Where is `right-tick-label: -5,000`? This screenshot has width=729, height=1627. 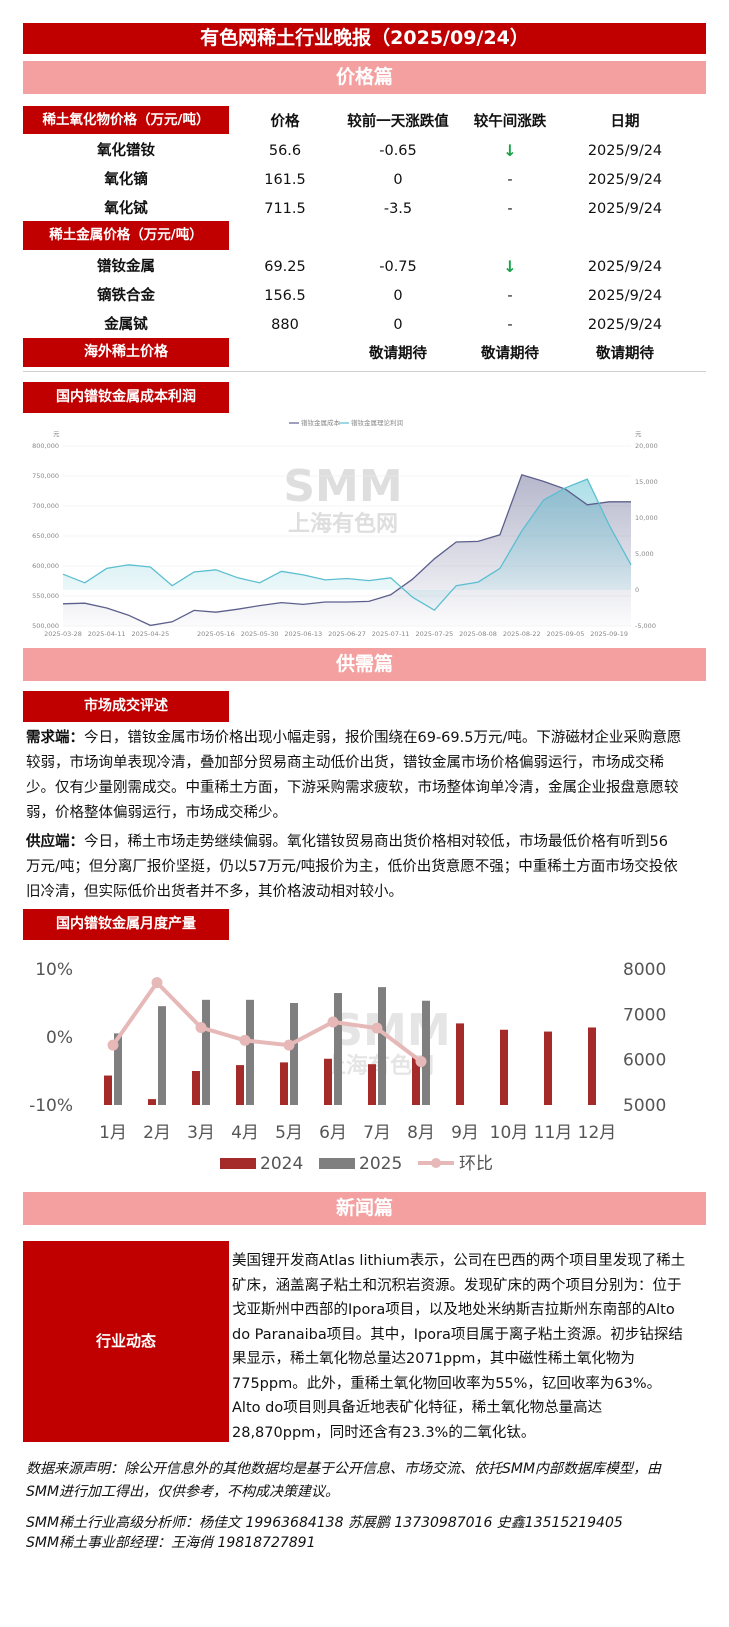
right-tick-label: -5,000 is located at coordinates (645, 626).